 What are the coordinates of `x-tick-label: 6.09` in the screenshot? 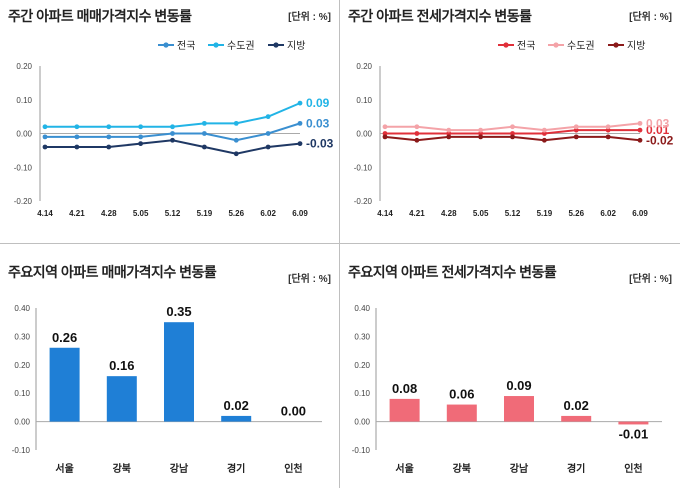 It's located at (300, 213).